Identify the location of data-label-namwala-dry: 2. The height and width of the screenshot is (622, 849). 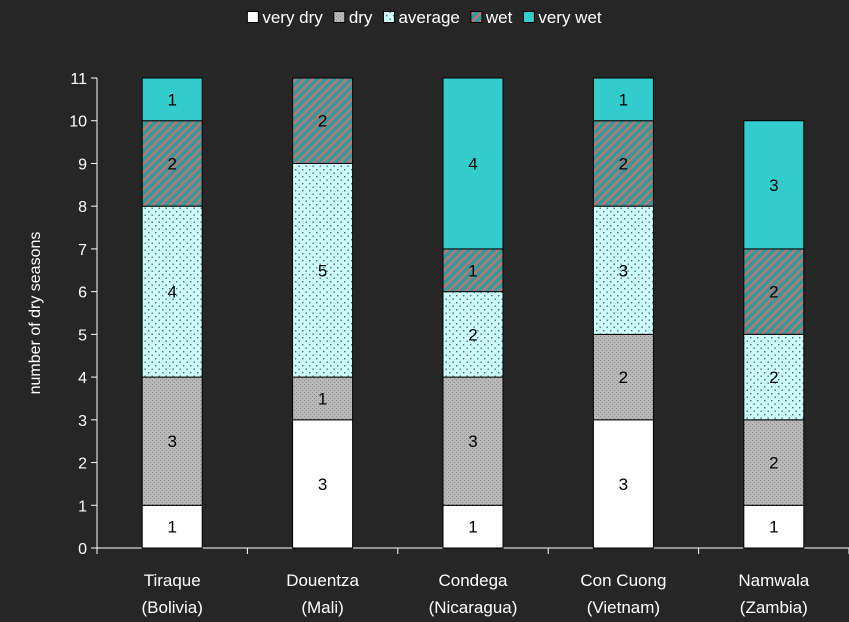
(773, 463).